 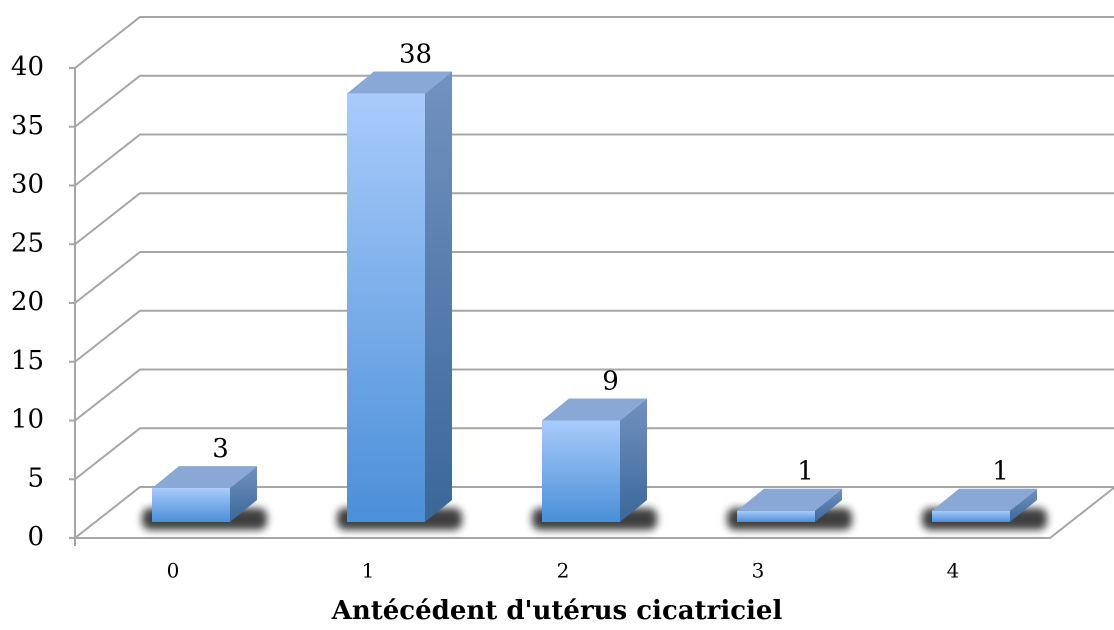 What do you see at coordinates (563, 571) in the screenshot?
I see `x-tick-label: 2` at bounding box center [563, 571].